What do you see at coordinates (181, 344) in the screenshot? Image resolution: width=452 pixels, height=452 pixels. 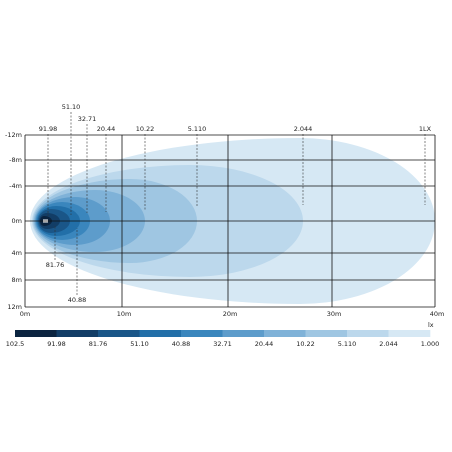 I see `legend-label: 40.88` at bounding box center [181, 344].